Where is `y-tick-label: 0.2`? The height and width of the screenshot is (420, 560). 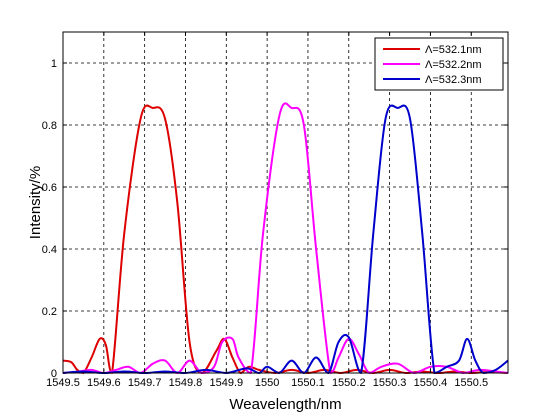
y-tick-label: 0.2 is located at coordinates (49, 312).